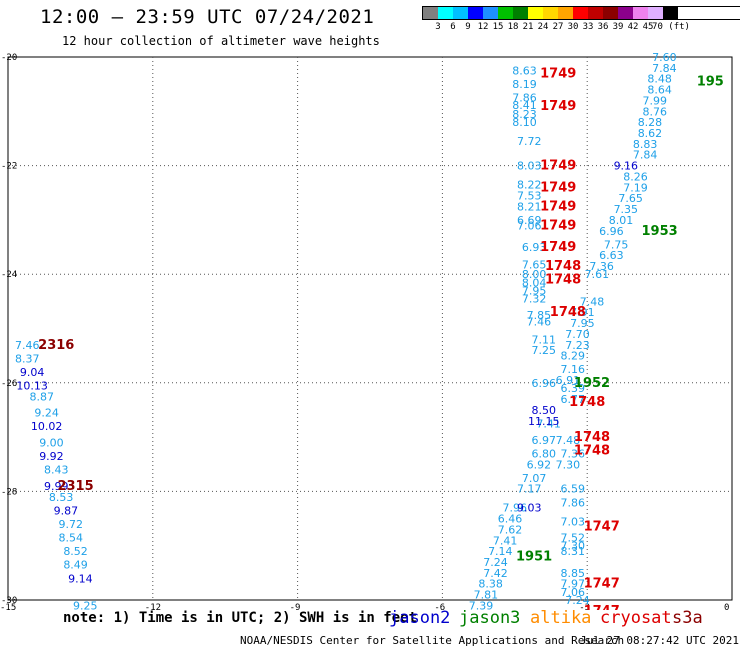 This screenshot has height=650, width=740. I want to click on wave-height-label: 7.39, so click(481, 604).